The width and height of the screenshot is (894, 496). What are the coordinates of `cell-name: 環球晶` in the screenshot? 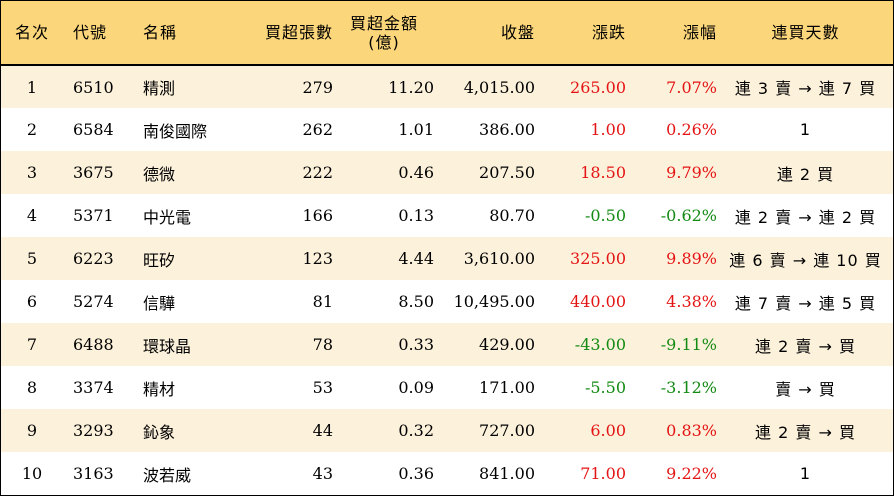 It's located at (167, 346).